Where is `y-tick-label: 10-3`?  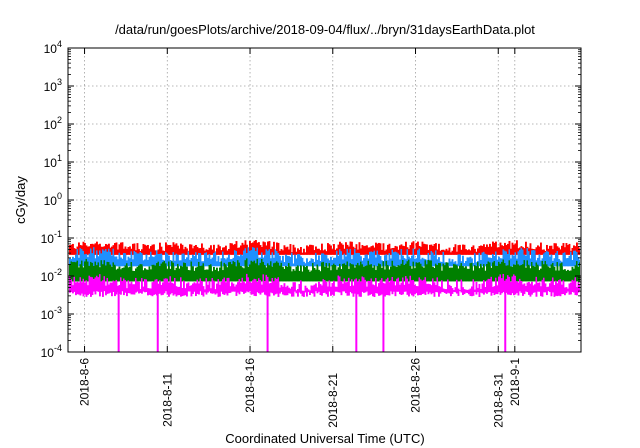 y-tick-label: 10-3 is located at coordinates (51, 313).